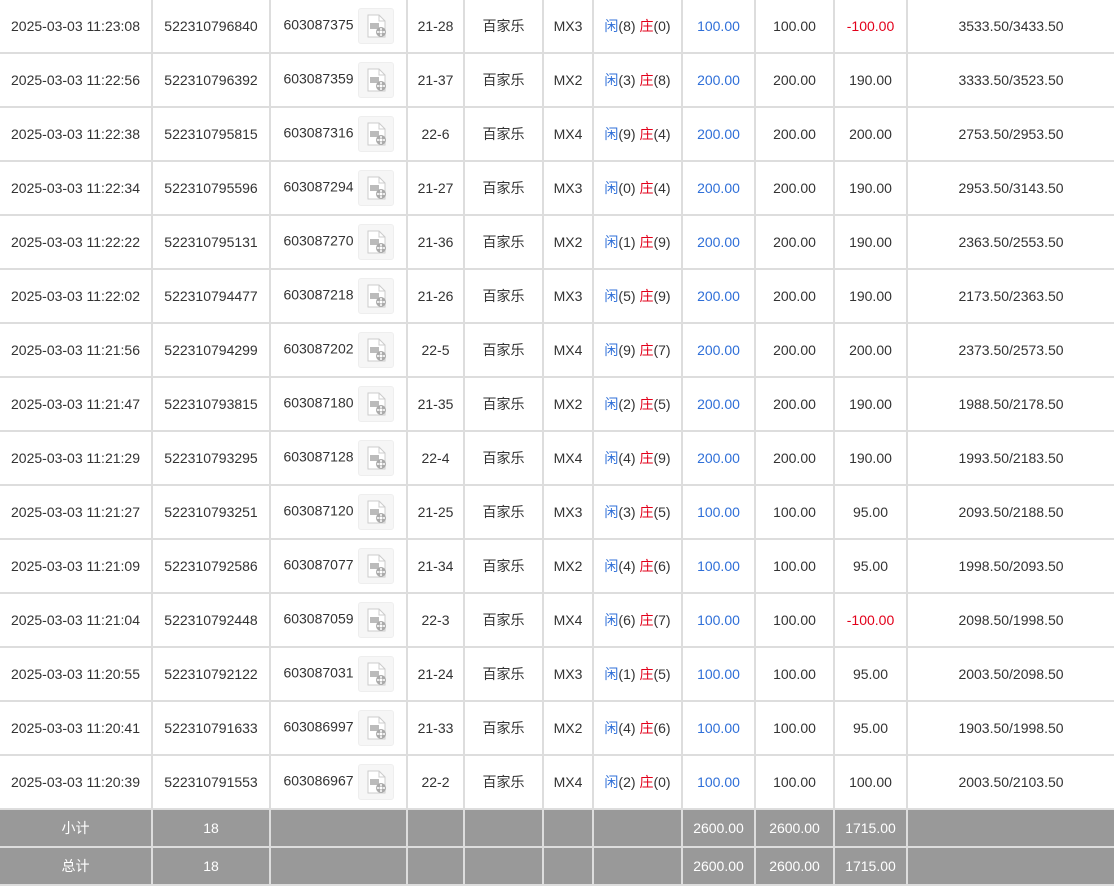 Image resolution: width=1114 pixels, height=886 pixels. Describe the element at coordinates (662, 782) in the screenshot. I see `banker-score: 0` at that location.